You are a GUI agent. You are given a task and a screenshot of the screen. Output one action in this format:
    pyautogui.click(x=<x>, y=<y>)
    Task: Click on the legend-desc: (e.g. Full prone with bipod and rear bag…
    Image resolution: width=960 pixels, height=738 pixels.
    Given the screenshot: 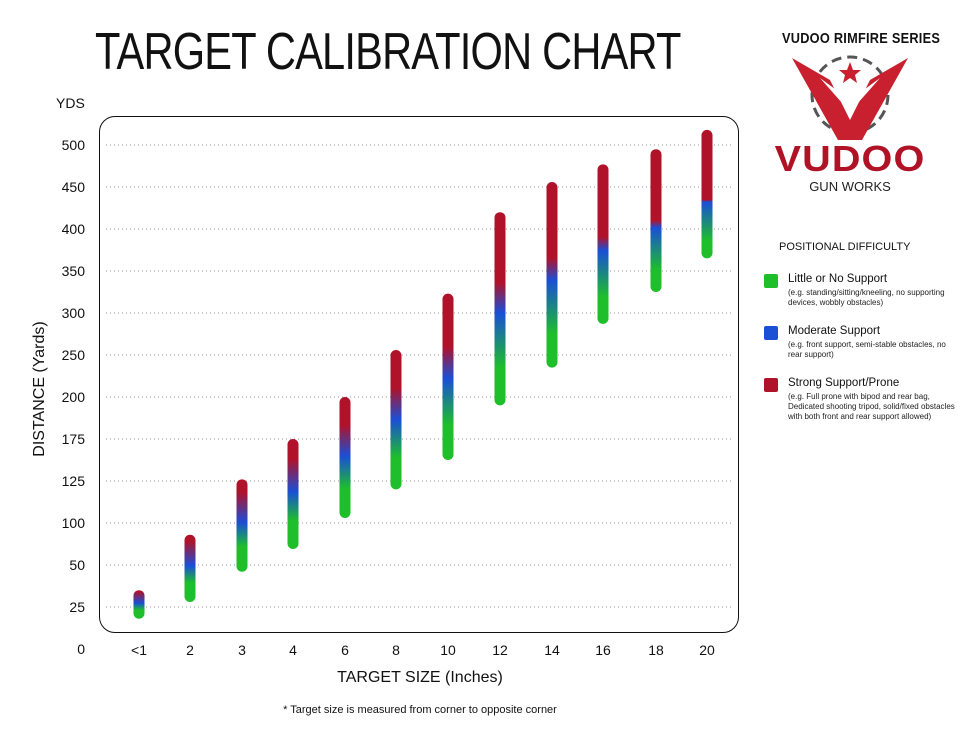 What is the action you would take?
    pyautogui.click(x=871, y=406)
    